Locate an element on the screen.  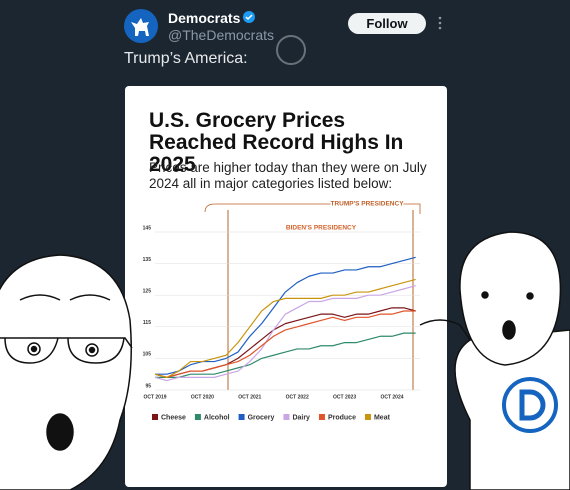
tweet-text: Trump’s America: is located at coordinates (186, 58).